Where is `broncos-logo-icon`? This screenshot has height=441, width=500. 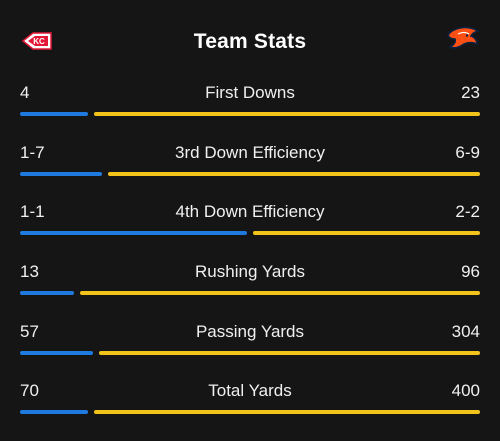 broncos-logo-icon is located at coordinates (463, 40).